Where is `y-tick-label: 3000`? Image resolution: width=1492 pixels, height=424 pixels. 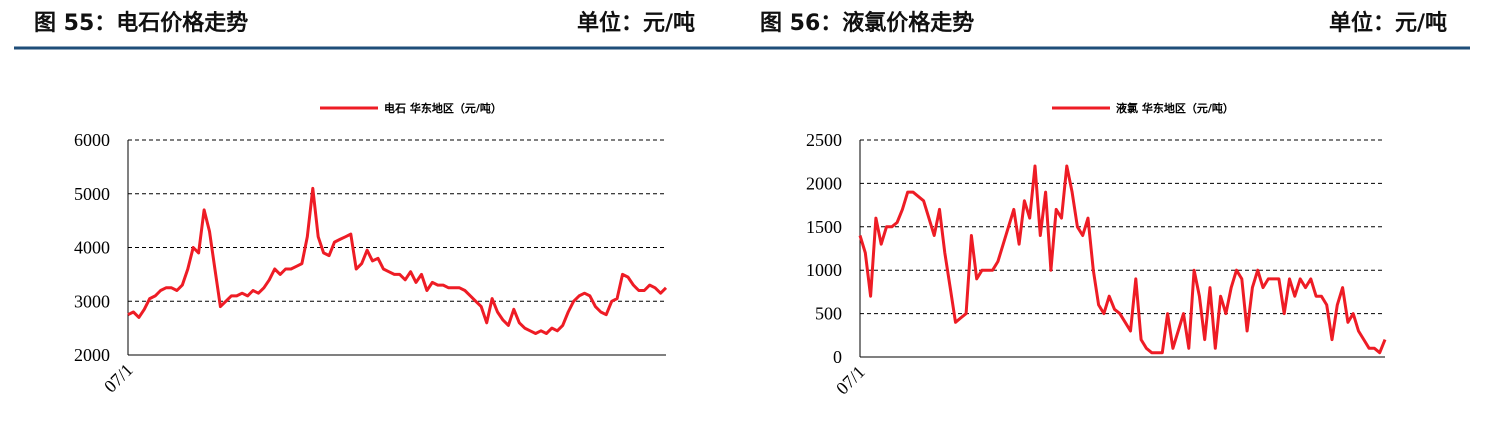 y-tick-label: 3000 is located at coordinates (92, 301).